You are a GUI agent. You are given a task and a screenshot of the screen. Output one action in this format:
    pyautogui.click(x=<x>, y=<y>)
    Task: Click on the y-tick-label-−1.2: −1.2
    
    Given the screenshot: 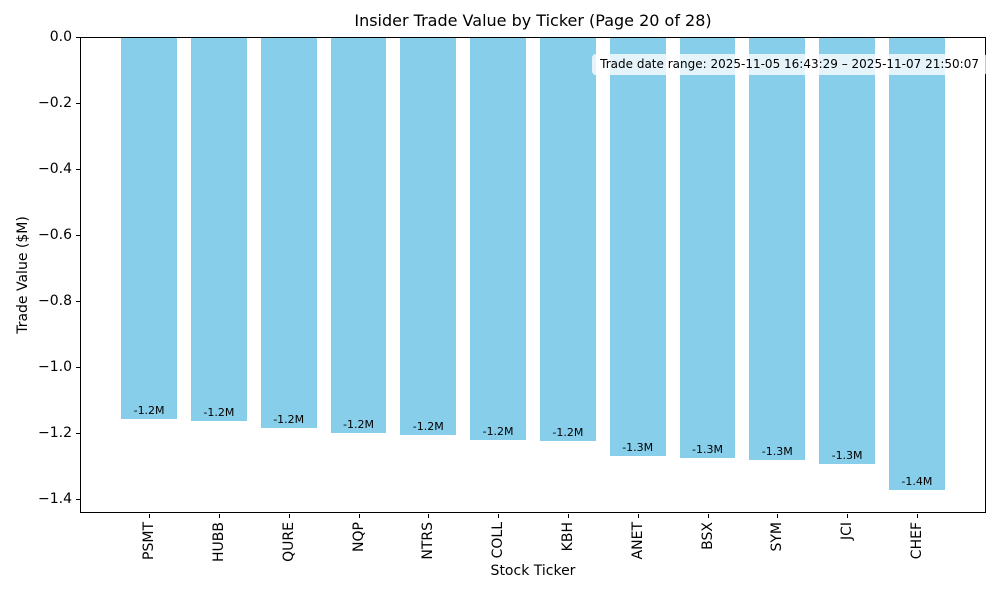 What is the action you would take?
    pyautogui.click(x=55, y=433)
    